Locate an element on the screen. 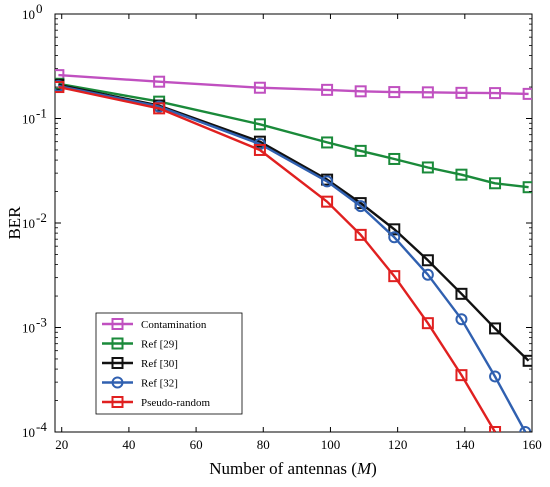 This screenshot has height=487, width=550. series-line-contamination is located at coordinates (293, 84).